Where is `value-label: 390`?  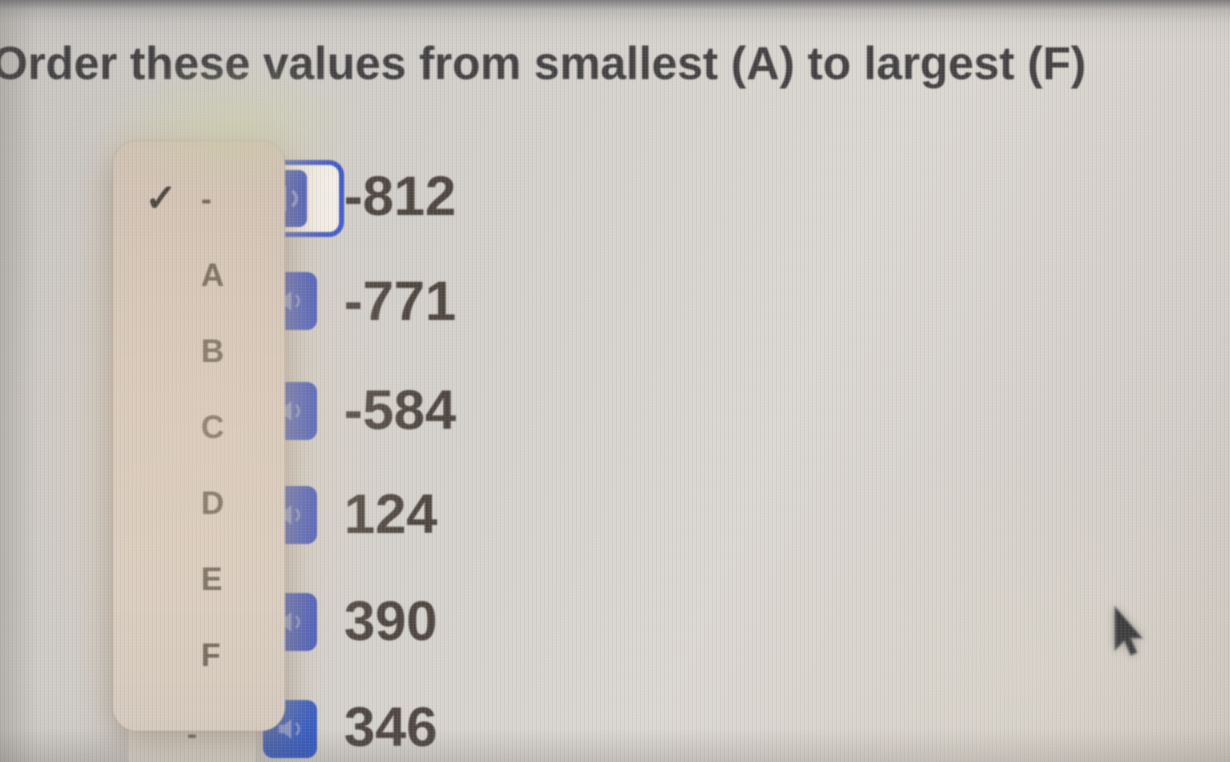 value-label: 390 is located at coordinates (391, 620).